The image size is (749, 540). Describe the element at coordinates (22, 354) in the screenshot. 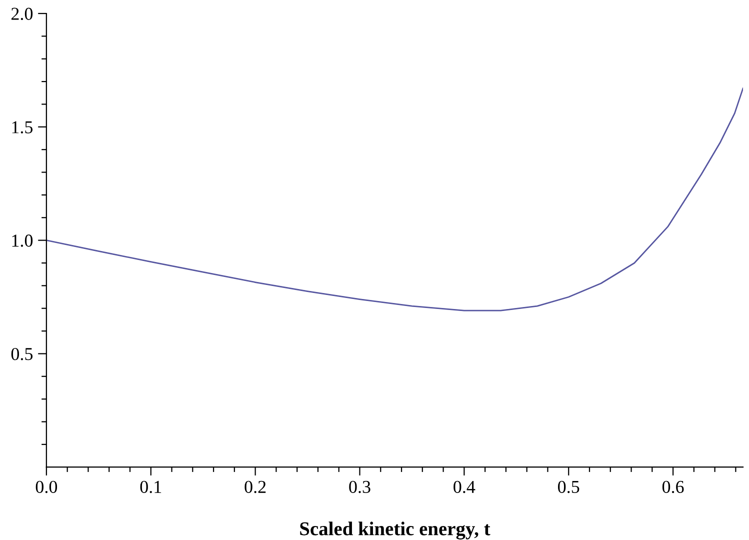

I see `y-tick-label: 0.5` at that location.